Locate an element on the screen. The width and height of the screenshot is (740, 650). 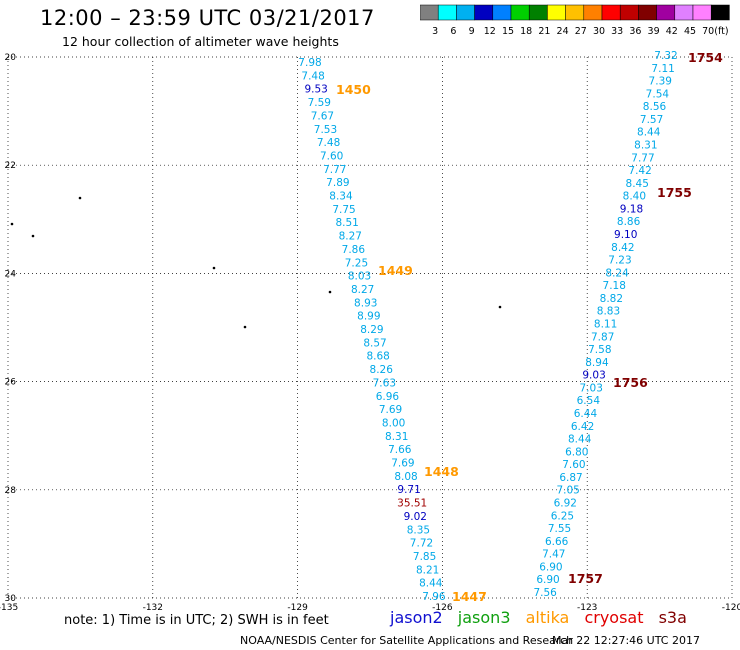
pass-time-label: 1448 is located at coordinates (441, 471).